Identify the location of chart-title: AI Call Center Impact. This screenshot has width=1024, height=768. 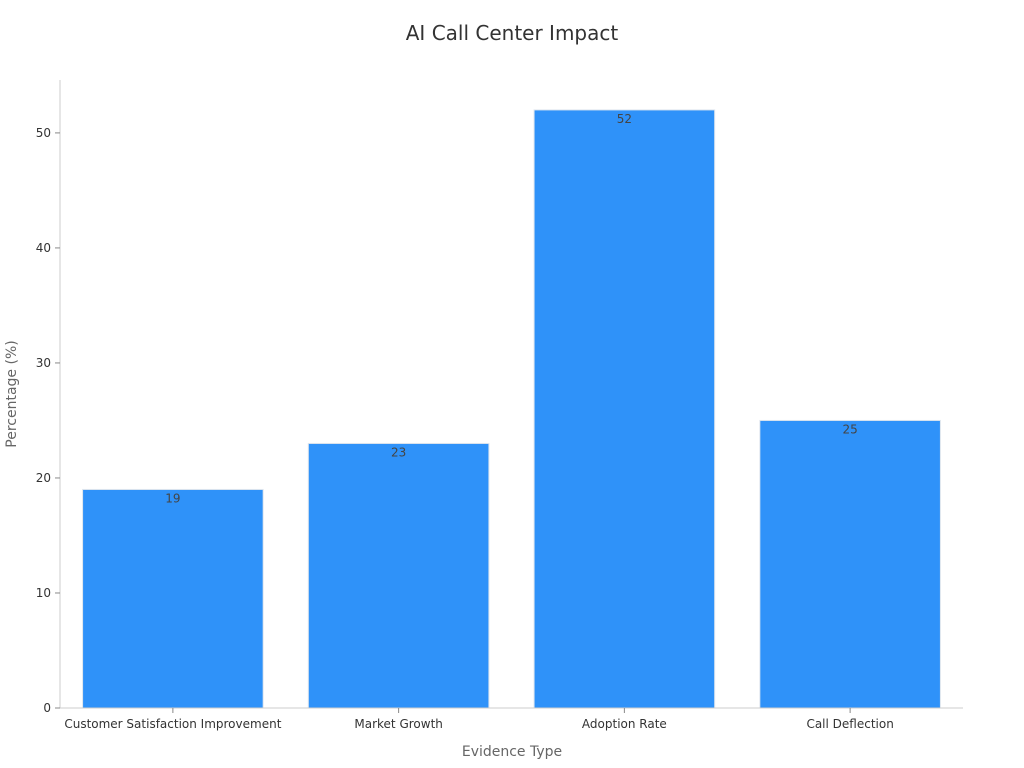
(512, 33).